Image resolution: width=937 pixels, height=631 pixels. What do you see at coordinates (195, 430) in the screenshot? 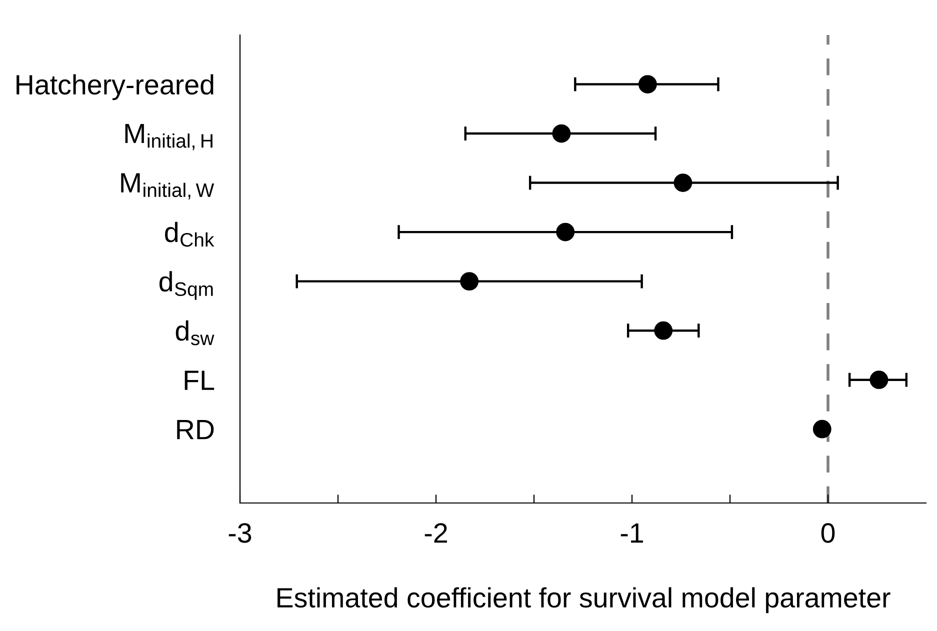
I see `y-tick-label: RD` at bounding box center [195, 430].